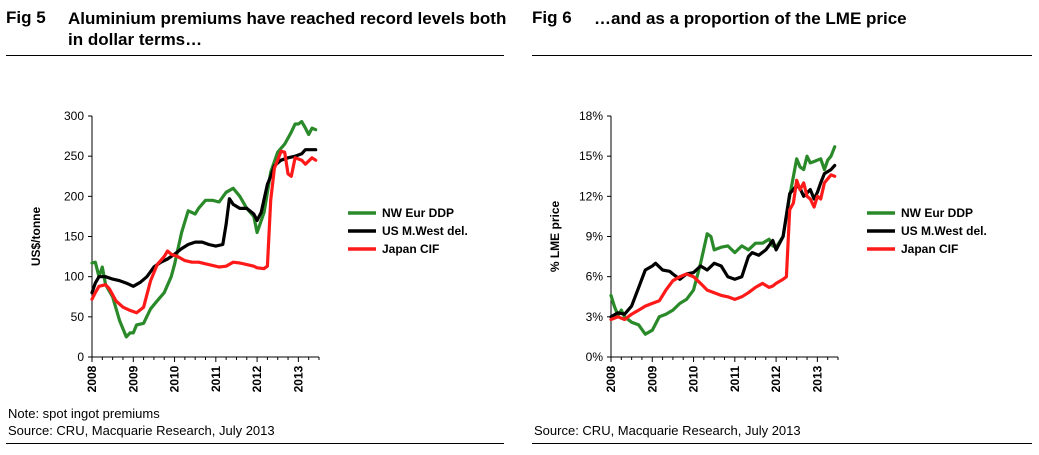 The image size is (1039, 455). I want to click on y-tick-label: 9%, so click(595, 237).